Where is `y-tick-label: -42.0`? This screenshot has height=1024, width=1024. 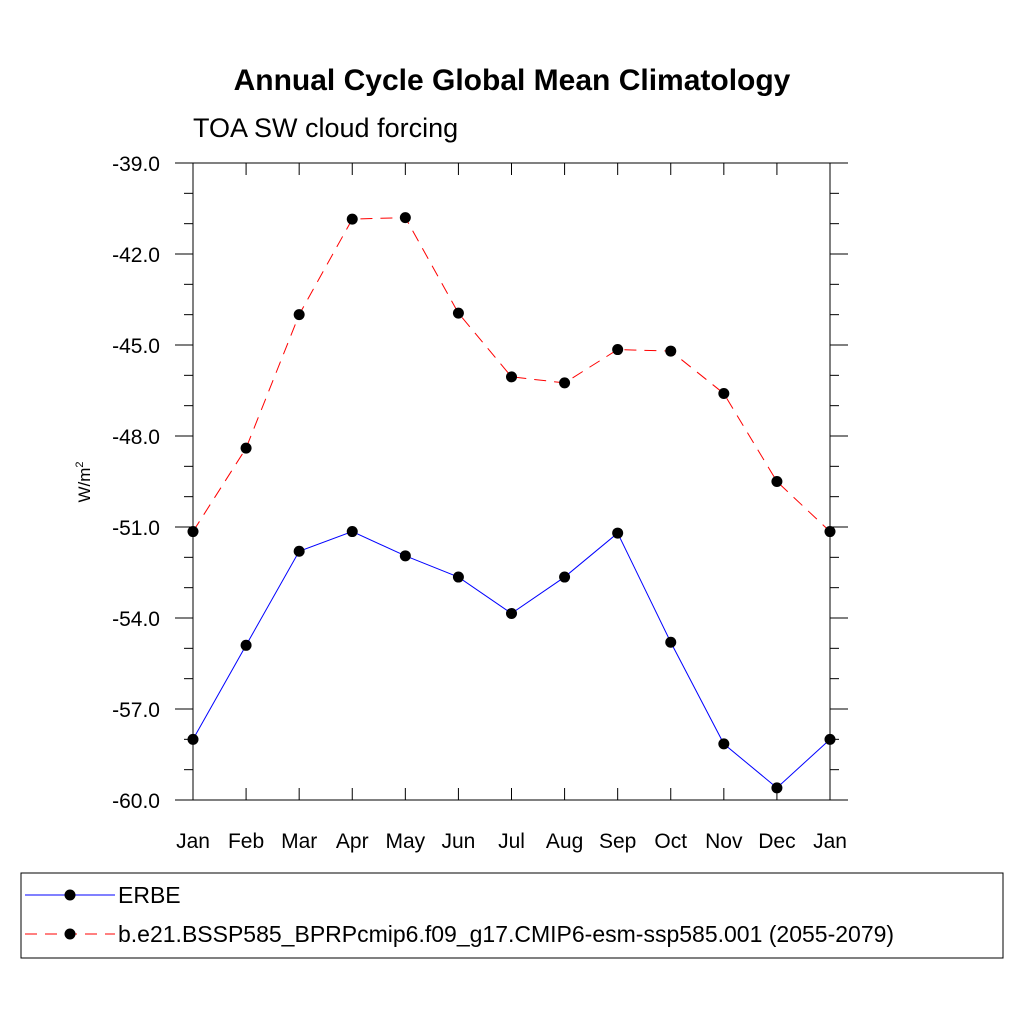
y-tick-label: -42.0 is located at coordinates (136, 255).